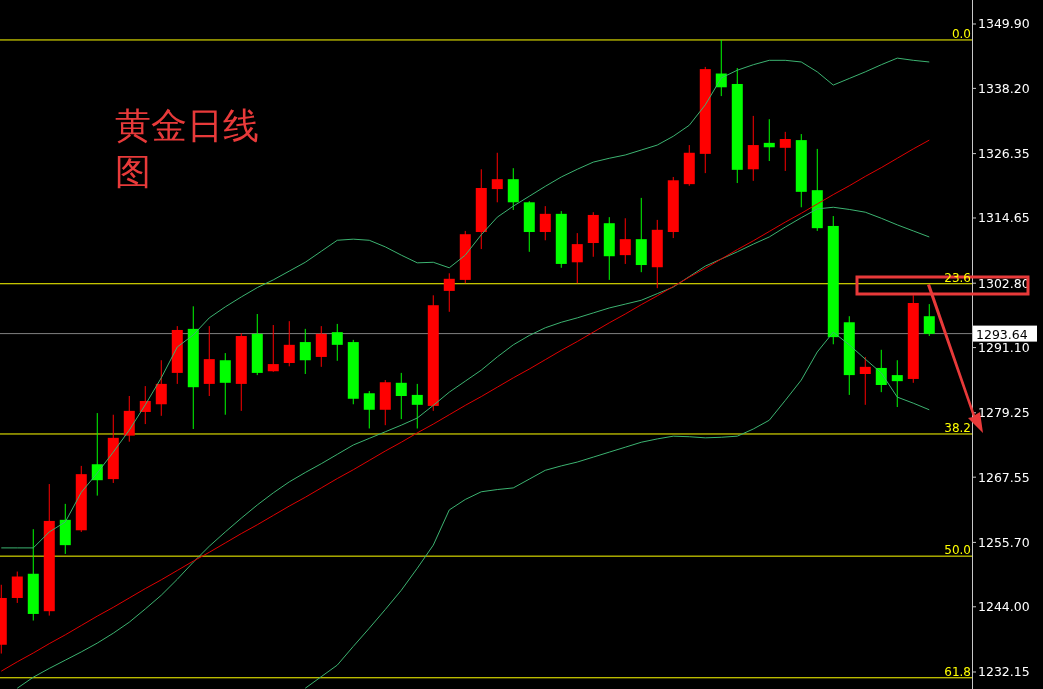  What do you see at coordinates (1004, 348) in the screenshot?
I see `ytick: 1291.10` at bounding box center [1004, 348].